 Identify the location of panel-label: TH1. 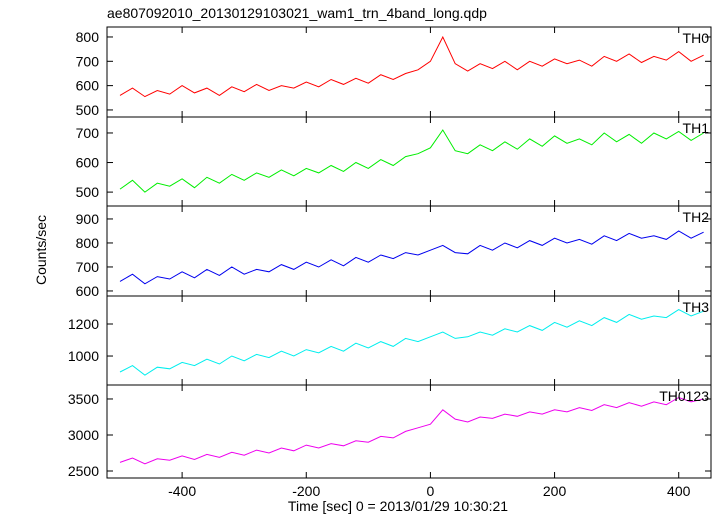
(696, 128).